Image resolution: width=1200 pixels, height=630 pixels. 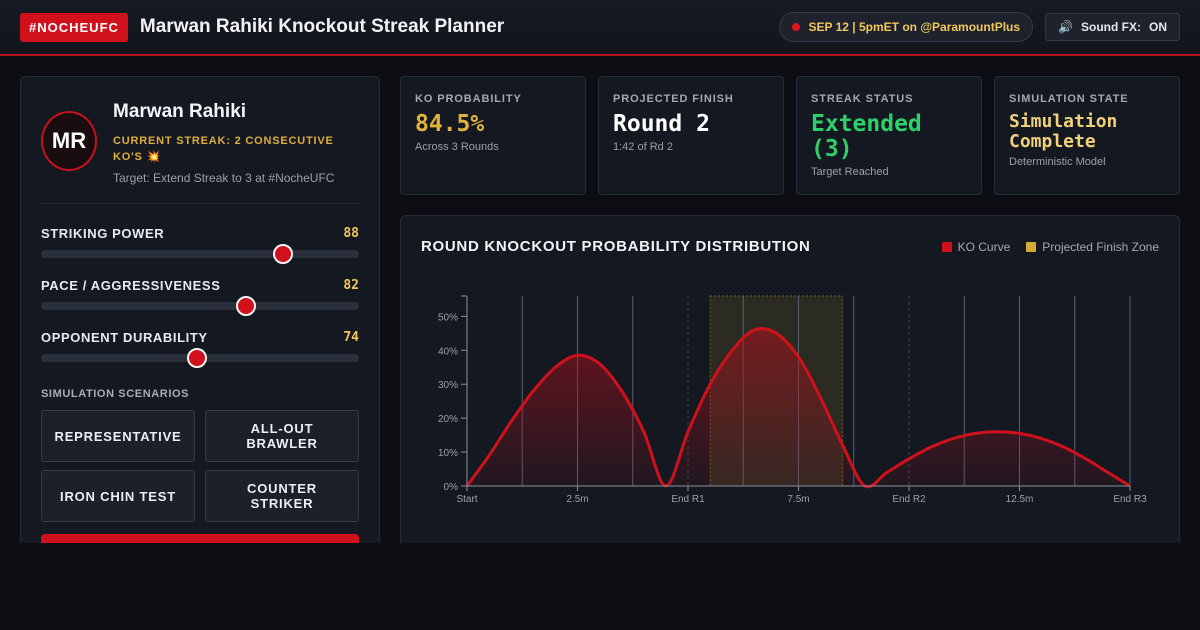 What do you see at coordinates (577, 499) in the screenshot?
I see `x-tick-label: 2.5m` at bounding box center [577, 499].